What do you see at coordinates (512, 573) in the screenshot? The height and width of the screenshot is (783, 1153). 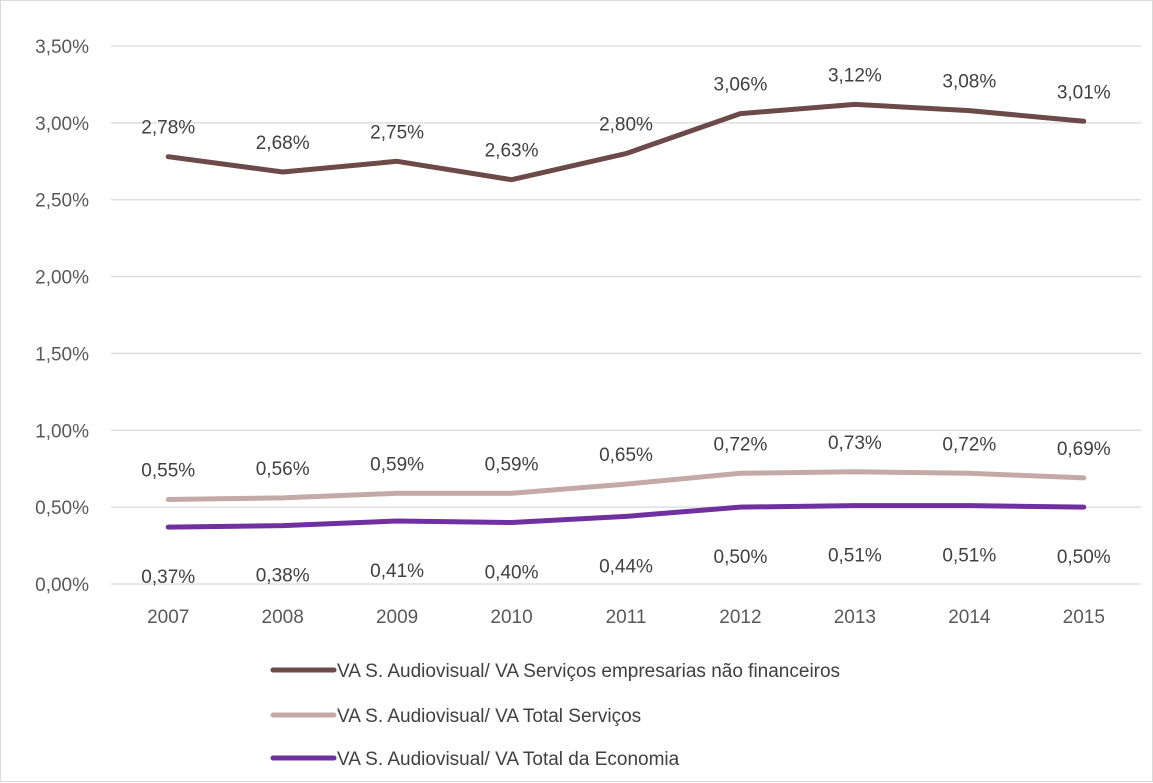 I see `data-label: 0,40%` at bounding box center [512, 573].